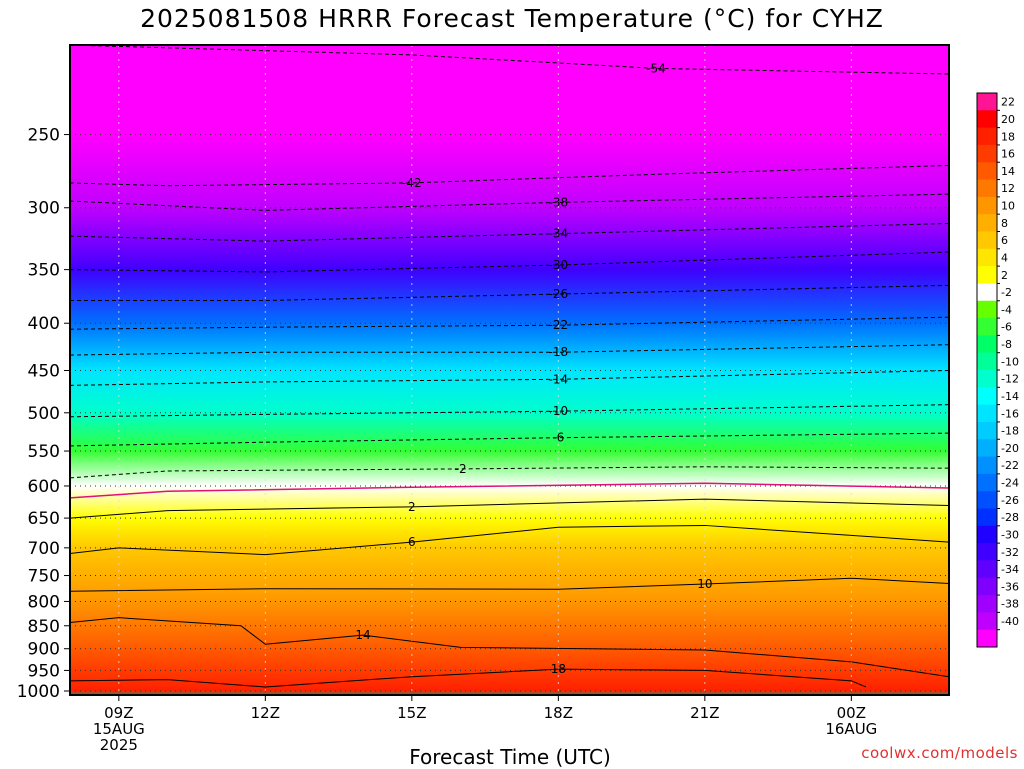 The height and width of the screenshot is (769, 1024). Describe the element at coordinates (44, 271) in the screenshot. I see `ytick-label-350: 350` at that location.